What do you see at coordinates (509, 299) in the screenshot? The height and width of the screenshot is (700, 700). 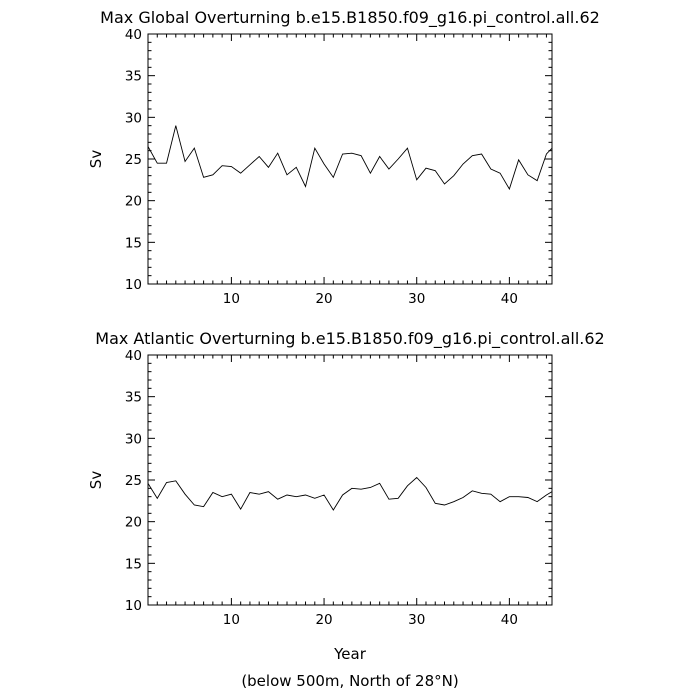 I see `global-x-tick-label: 40` at bounding box center [509, 299].